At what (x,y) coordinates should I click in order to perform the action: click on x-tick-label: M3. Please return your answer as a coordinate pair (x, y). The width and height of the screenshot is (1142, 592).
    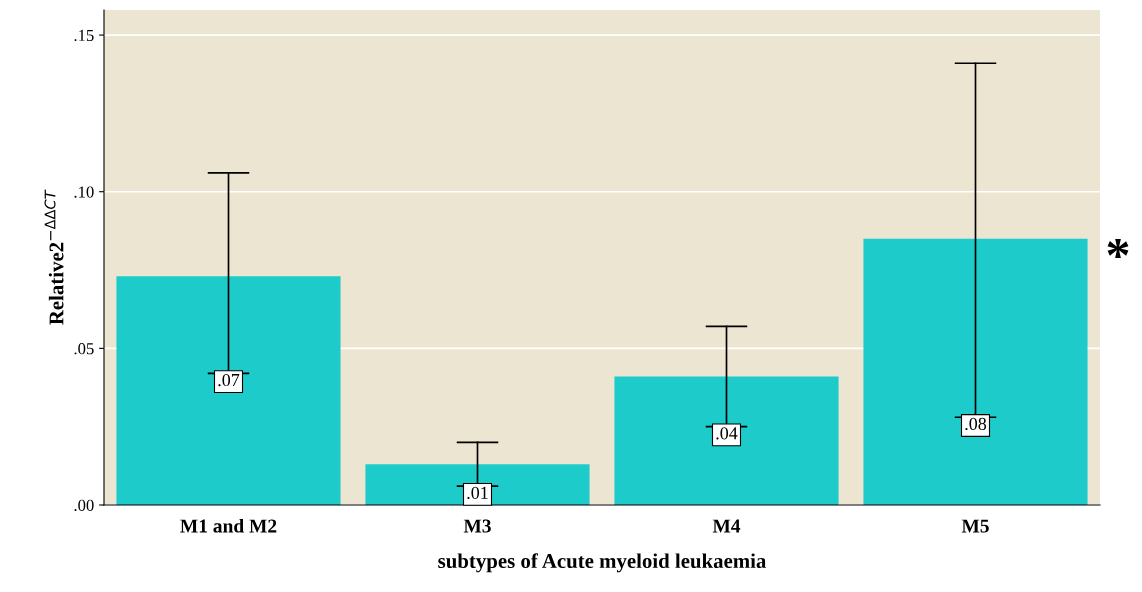
    Looking at the image, I should click on (477, 526).